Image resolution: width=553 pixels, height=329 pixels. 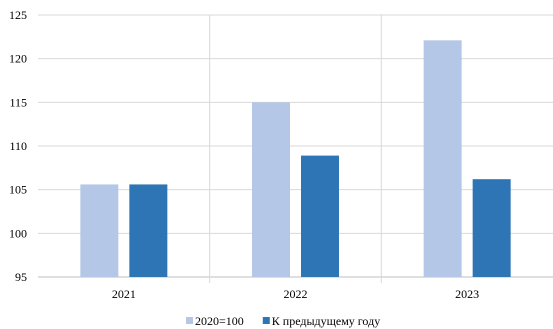 What do you see at coordinates (219, 321) in the screenshot?
I see `legend-label: 2020=100` at bounding box center [219, 321].